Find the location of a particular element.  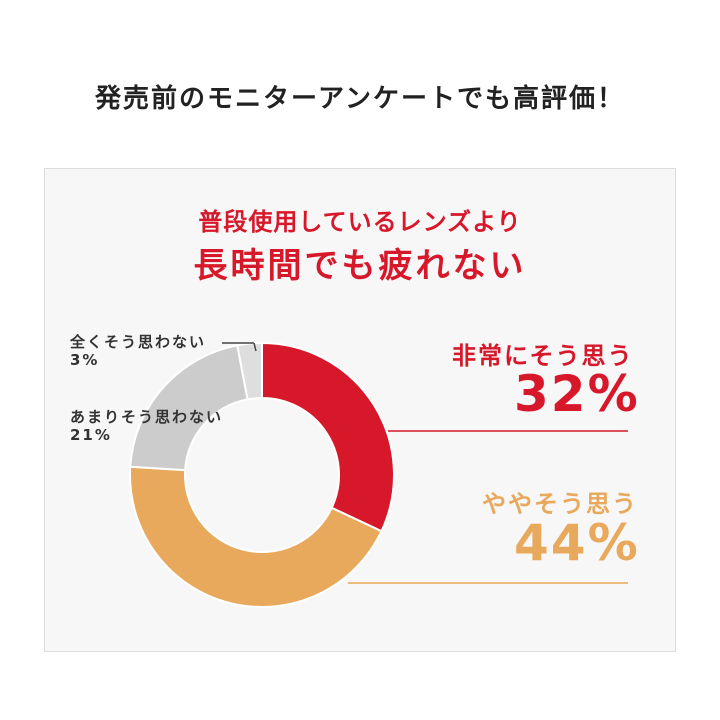

leader-line-strongly-disagree-tick is located at coordinates (255, 347).